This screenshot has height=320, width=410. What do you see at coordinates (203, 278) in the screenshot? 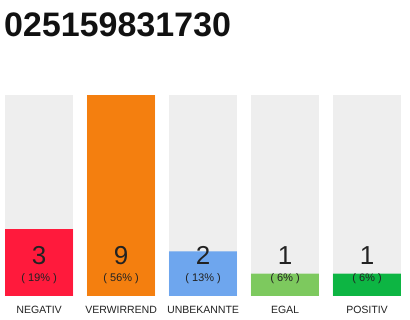
I see `annotation: ( 13% )` at bounding box center [203, 278].